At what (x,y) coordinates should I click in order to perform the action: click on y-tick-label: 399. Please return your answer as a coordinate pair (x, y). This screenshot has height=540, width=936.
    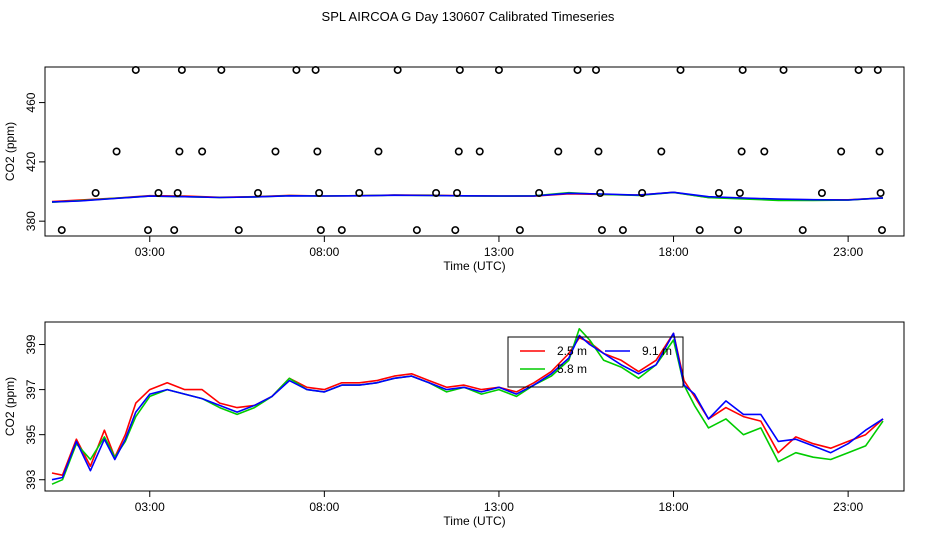
    Looking at the image, I should click on (31, 344).